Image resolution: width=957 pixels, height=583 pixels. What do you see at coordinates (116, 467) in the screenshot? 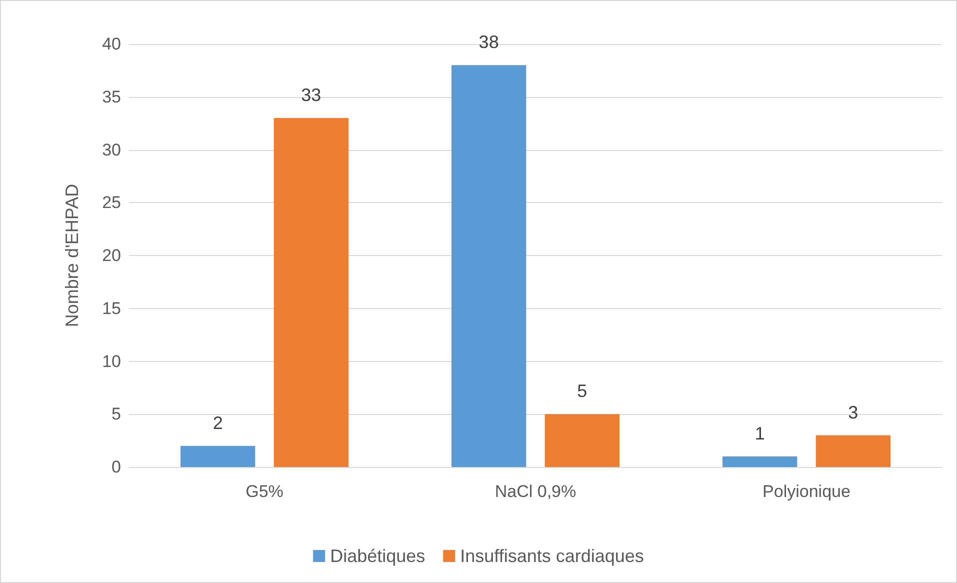
I see `y-tick-label: 0` at bounding box center [116, 467].